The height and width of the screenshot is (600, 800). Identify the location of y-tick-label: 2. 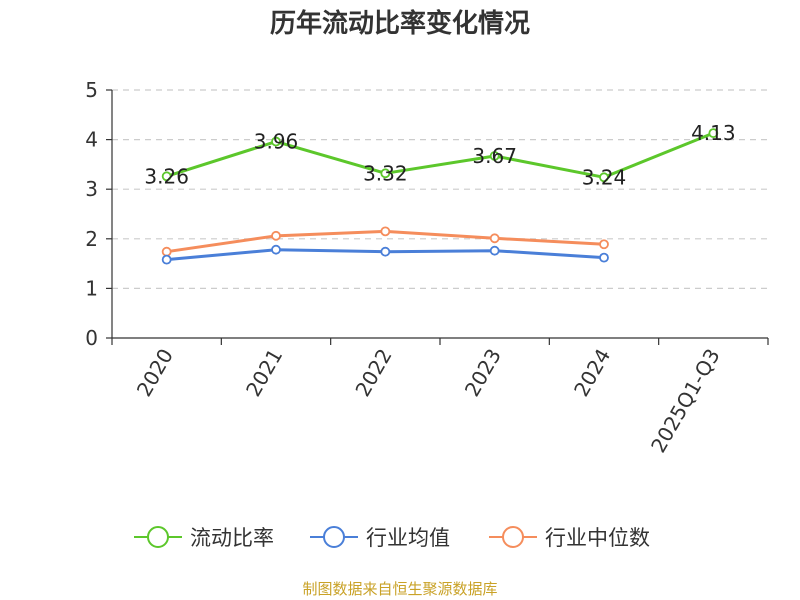
(91, 239).